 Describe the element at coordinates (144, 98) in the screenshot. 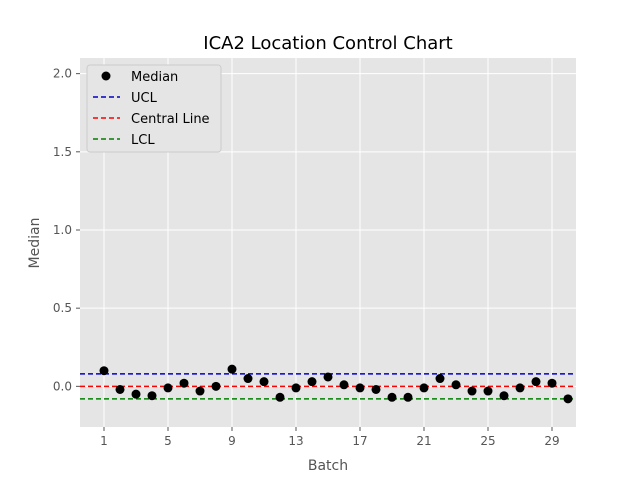

I see `legend-label-ucl: UCL` at that location.